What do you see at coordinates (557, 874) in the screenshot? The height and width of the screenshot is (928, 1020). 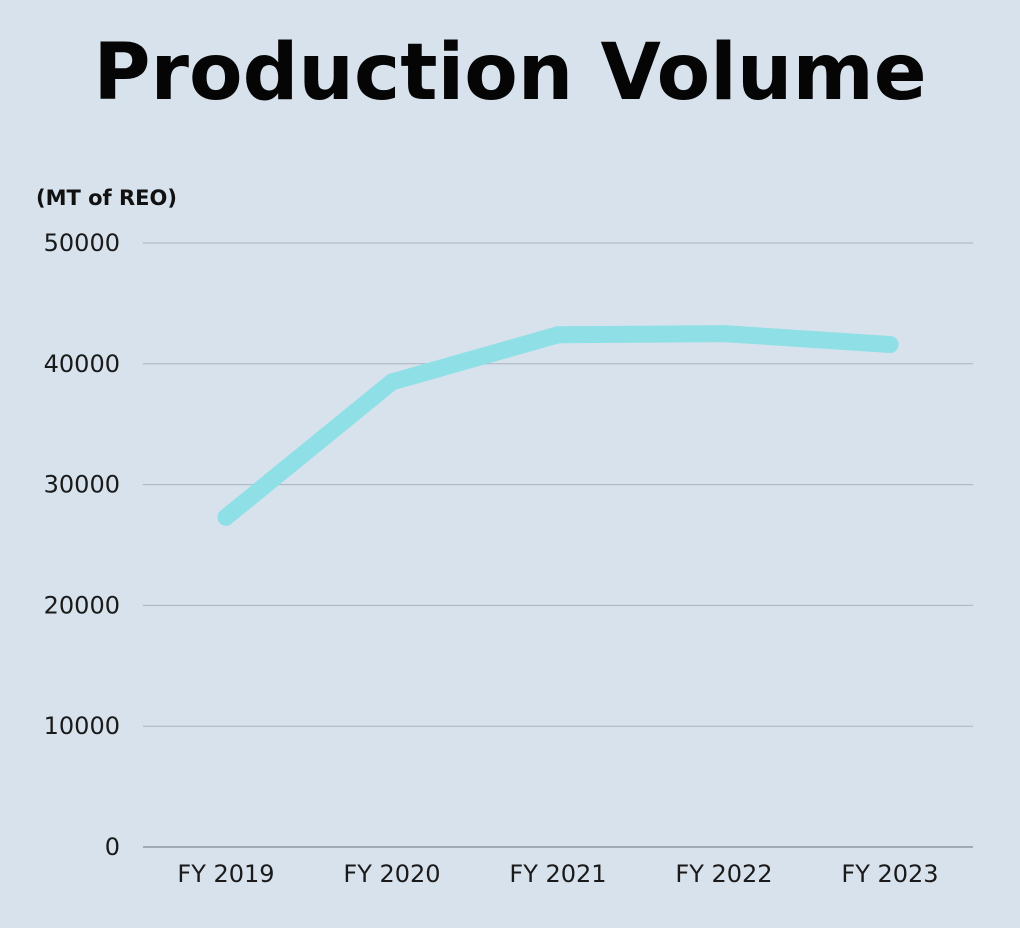 I see `x-tick-label: FY 2021` at bounding box center [557, 874].